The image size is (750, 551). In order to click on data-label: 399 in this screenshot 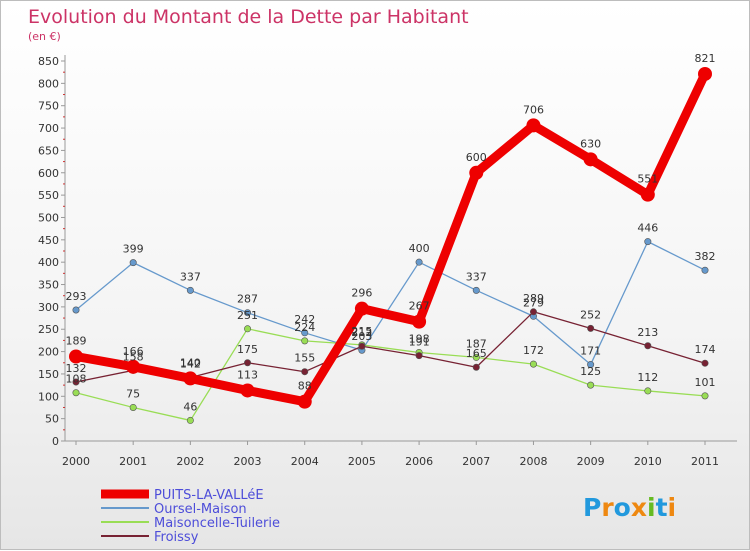, I will do `click(133, 249)`.